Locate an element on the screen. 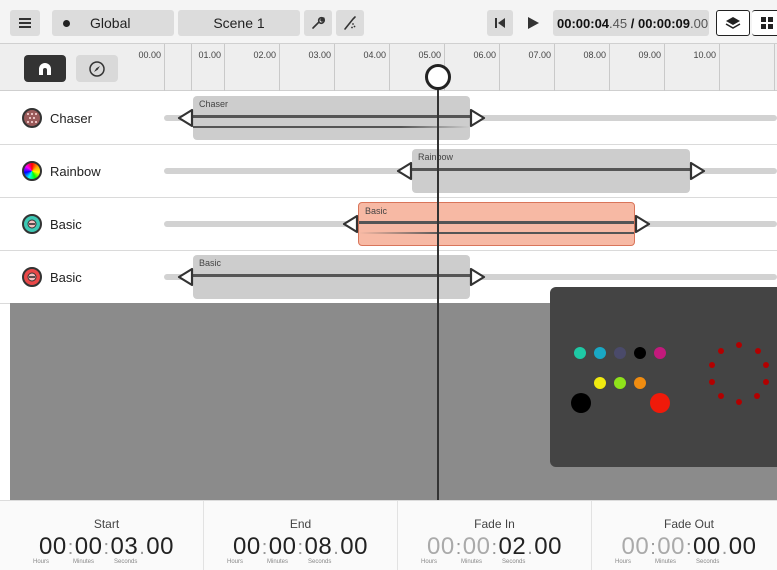 The width and height of the screenshot is (777, 570). brush-button is located at coordinates (350, 23).